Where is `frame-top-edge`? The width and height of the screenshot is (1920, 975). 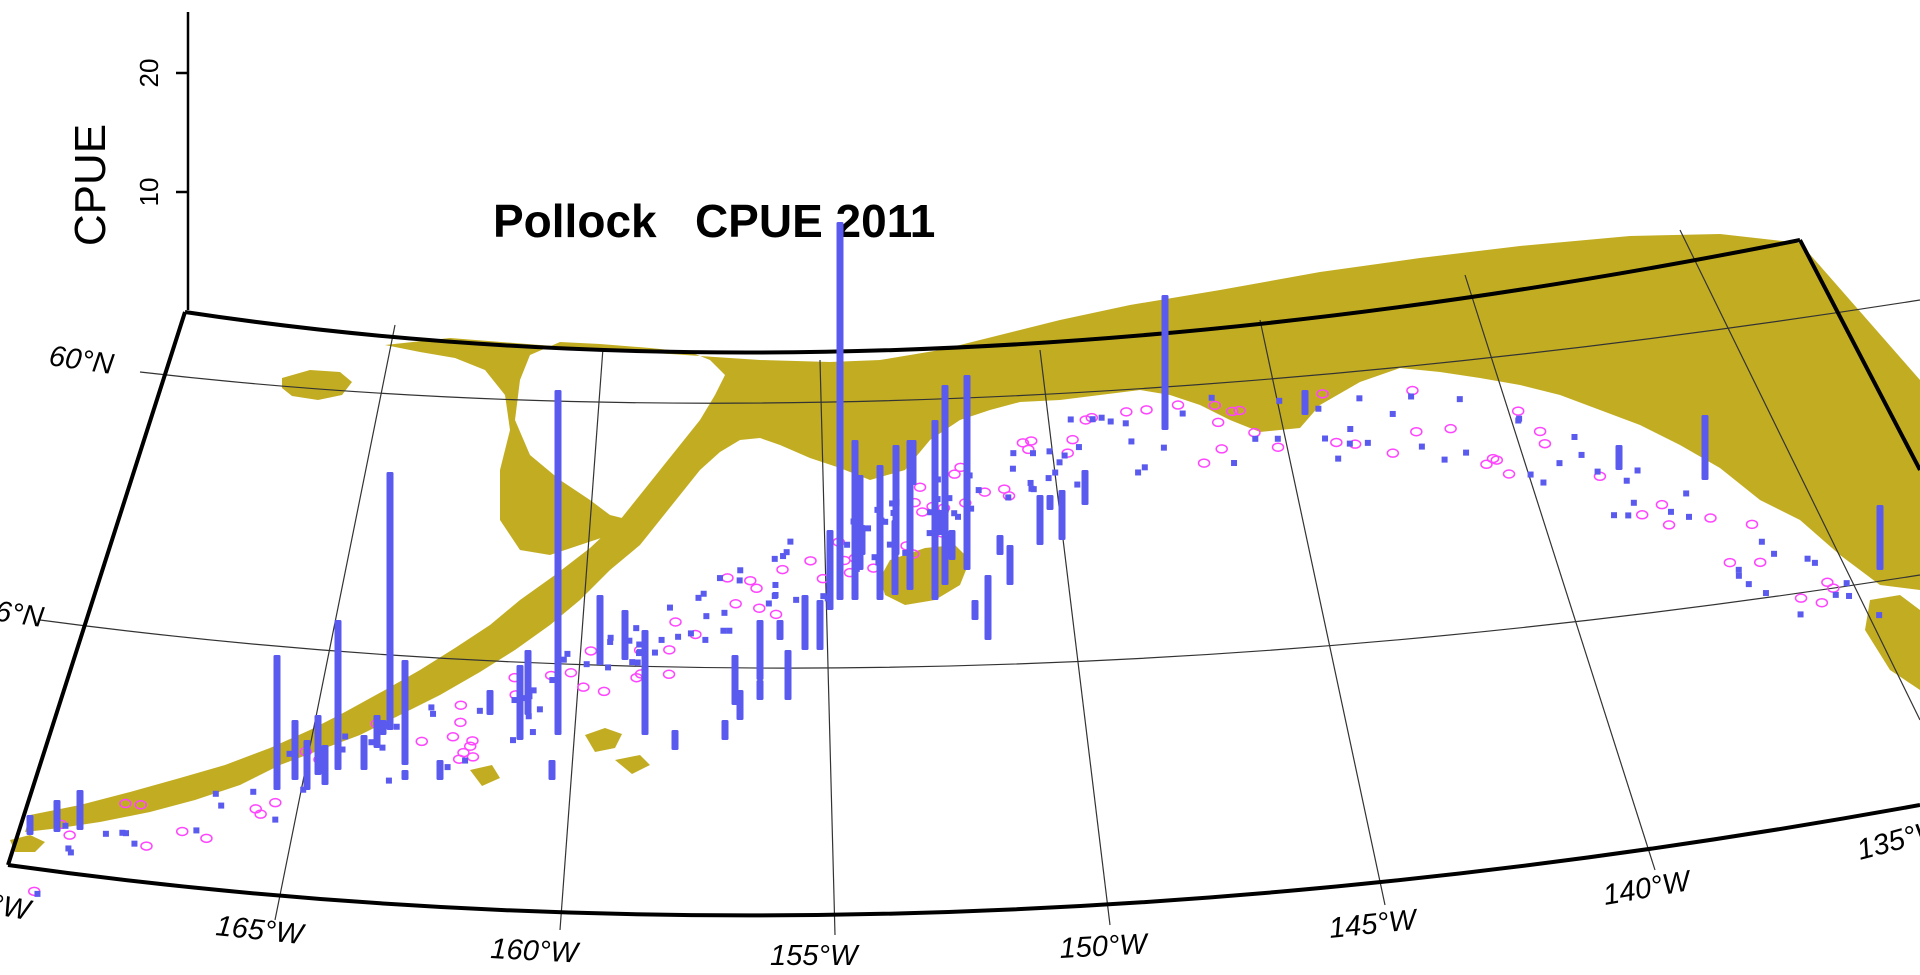 frame-top-edge is located at coordinates (992, 296).